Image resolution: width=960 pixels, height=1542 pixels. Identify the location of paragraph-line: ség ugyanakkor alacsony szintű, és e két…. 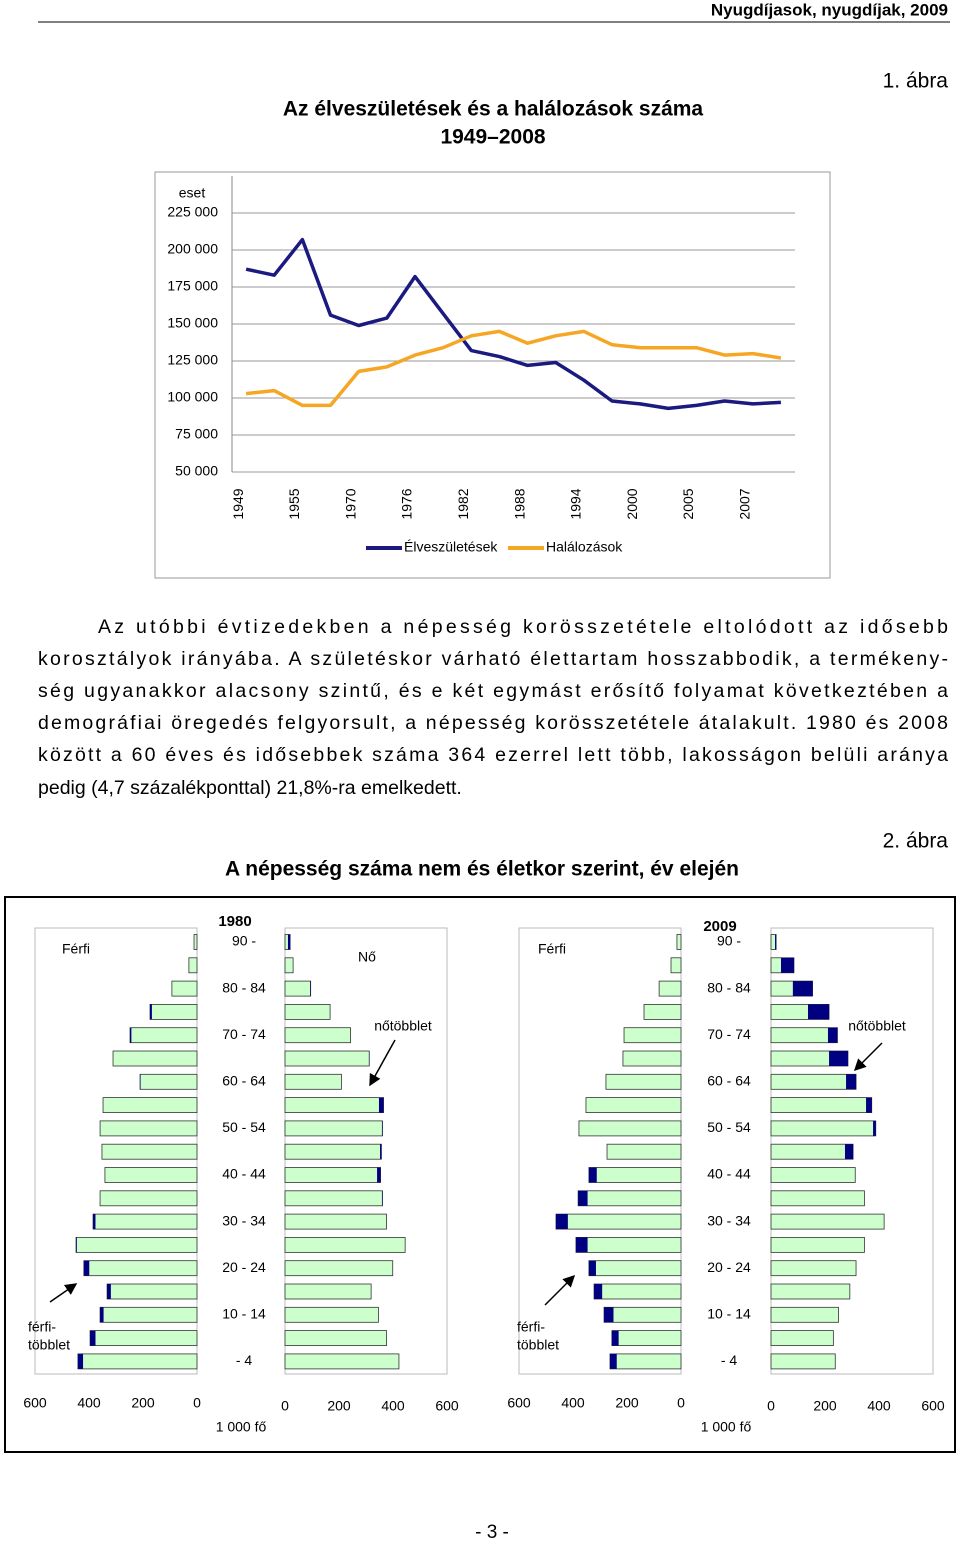
(493, 691).